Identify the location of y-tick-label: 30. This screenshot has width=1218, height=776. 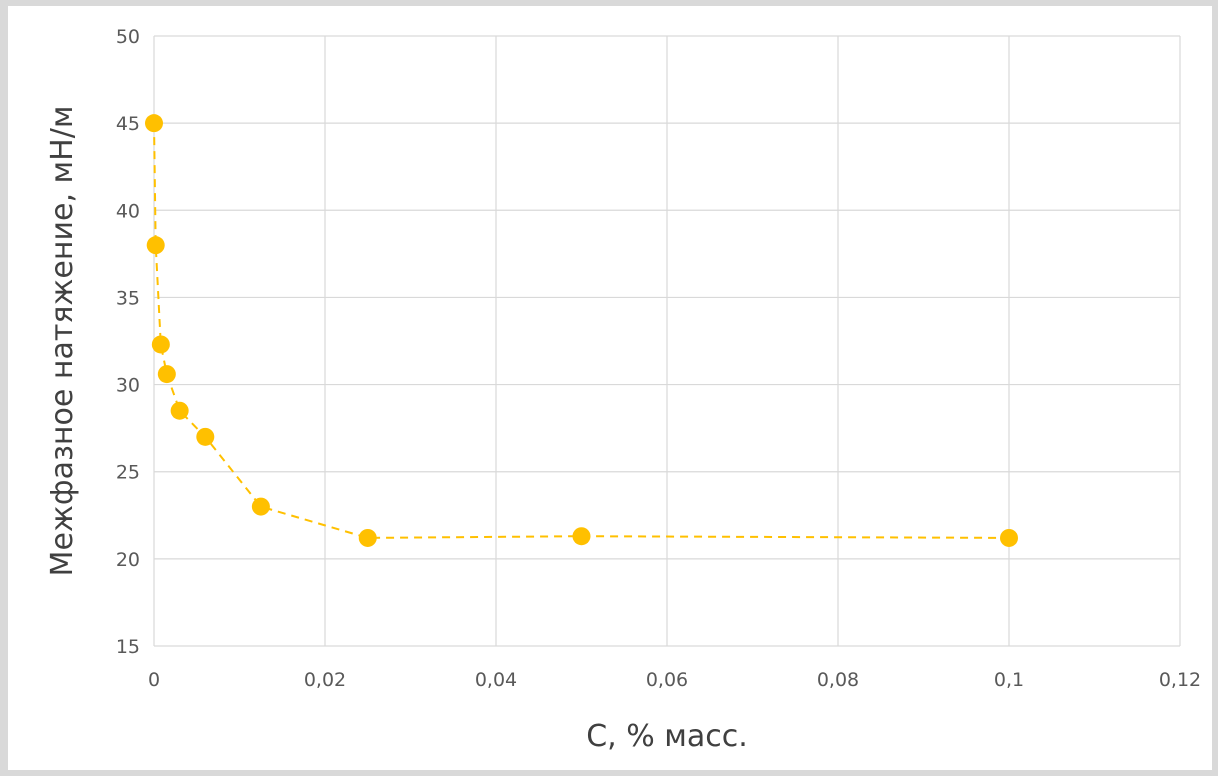
(128, 386).